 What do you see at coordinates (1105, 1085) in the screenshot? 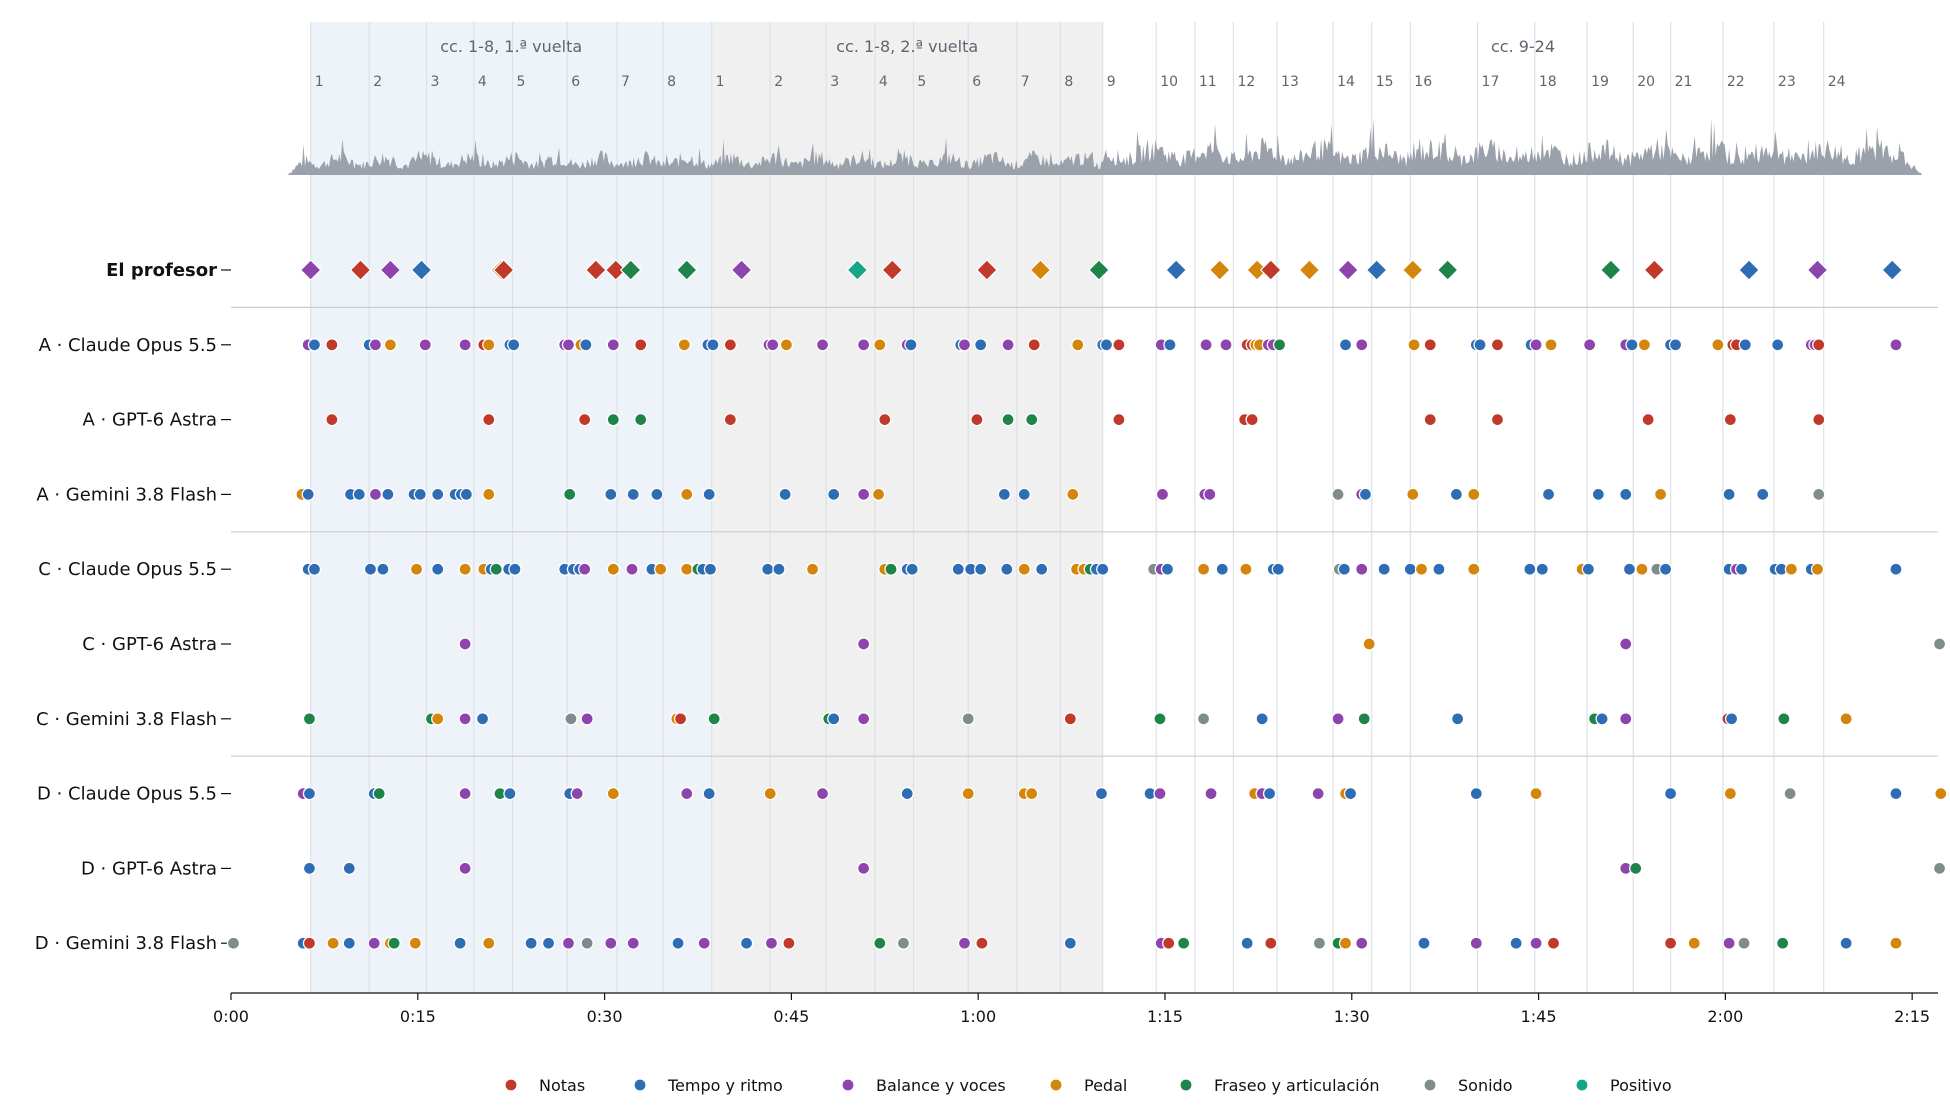
I see `legend-label: Pedal` at bounding box center [1105, 1085].